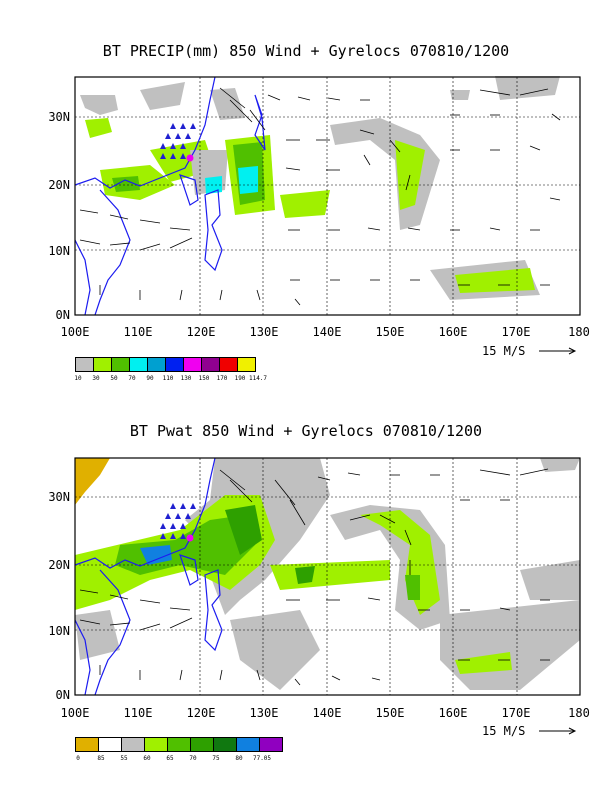 The image size is (612, 792). I want to click on panel1-colorbar-label: 150, so click(204, 378).